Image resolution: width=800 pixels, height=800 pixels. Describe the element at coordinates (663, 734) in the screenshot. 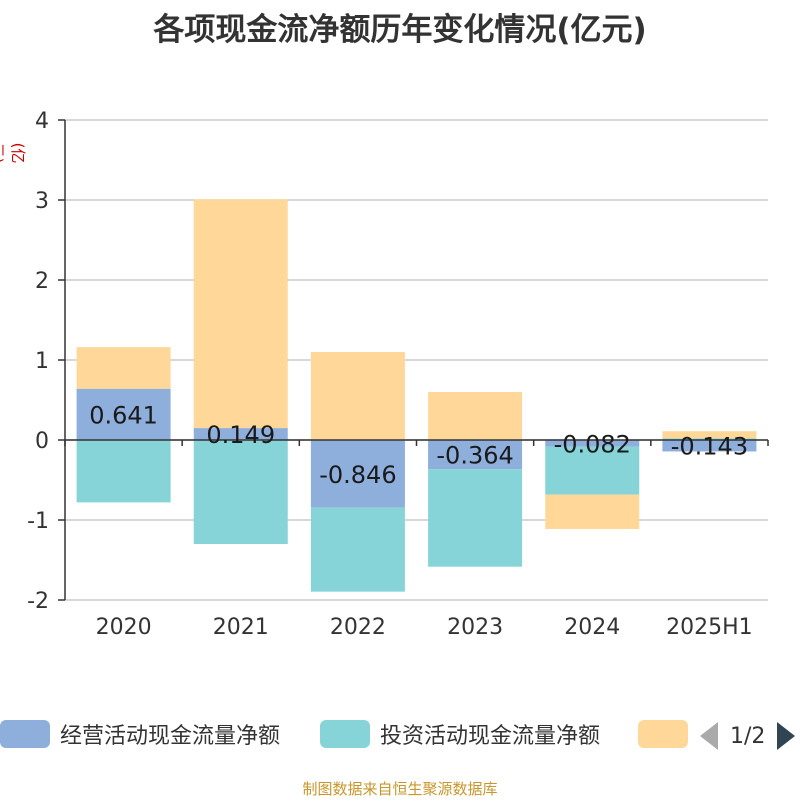

I see `legend-swatch-financing` at that location.